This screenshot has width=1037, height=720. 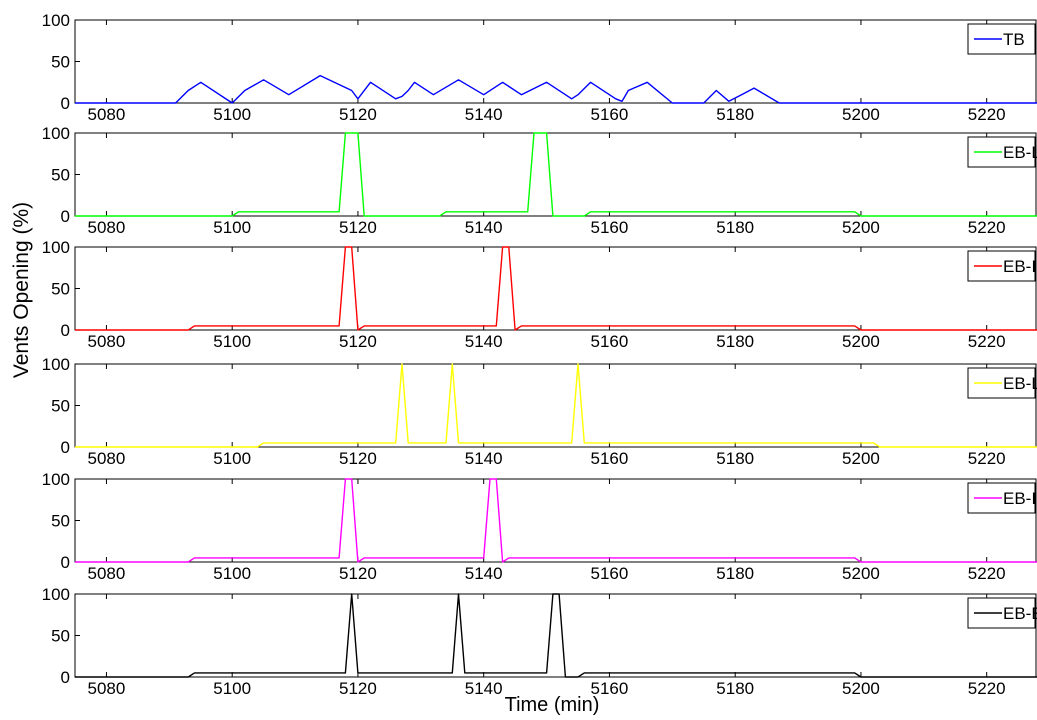 What do you see at coordinates (1002, 383) in the screenshot?
I see `legend: EB-LP` at bounding box center [1002, 383].